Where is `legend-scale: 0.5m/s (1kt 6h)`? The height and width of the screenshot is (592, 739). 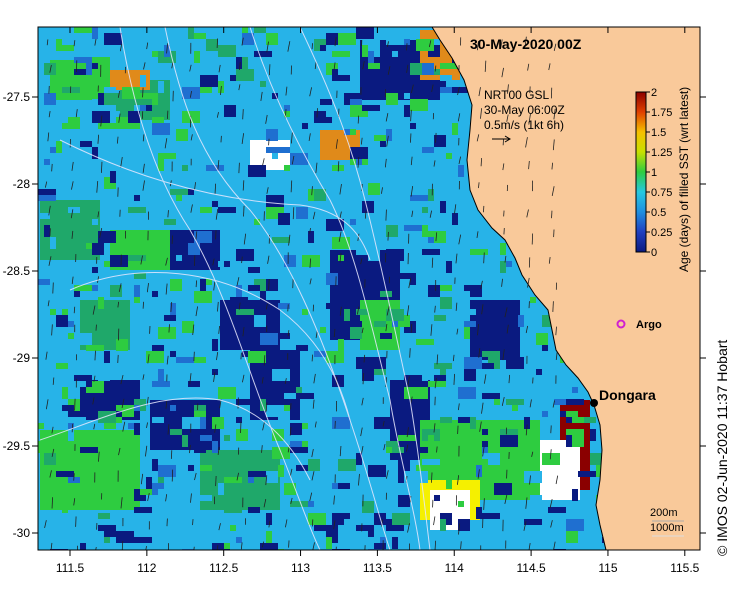 legend-scale: 0.5m/s (1kt 6h) is located at coordinates (524, 125).